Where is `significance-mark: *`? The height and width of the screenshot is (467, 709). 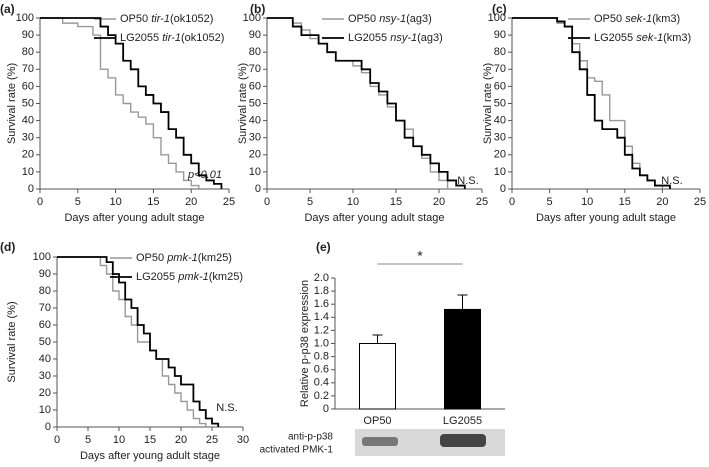
significance-mark: * is located at coordinates (420, 256).